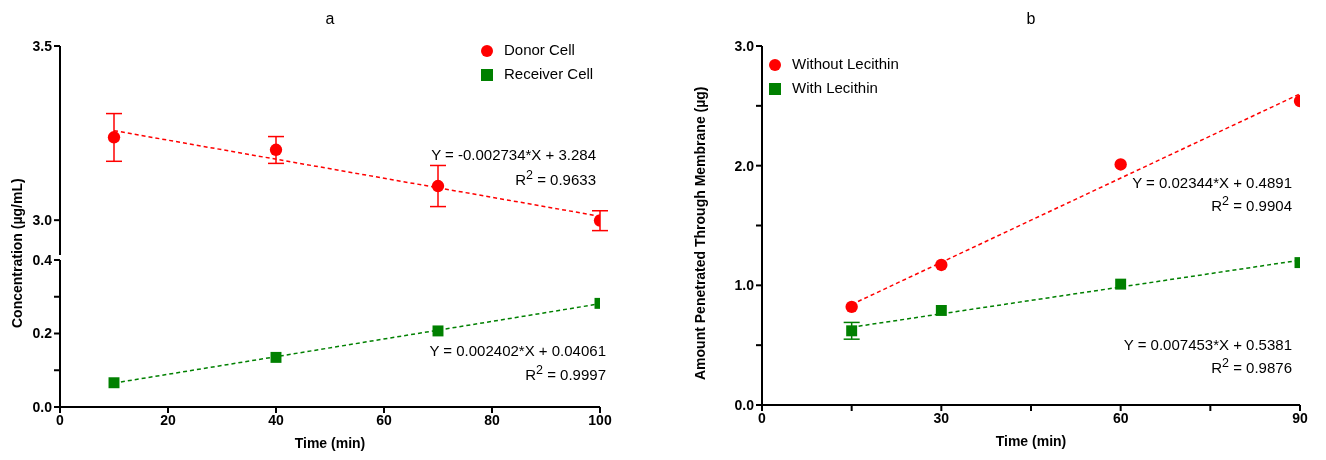 The image size is (1326, 460). Describe the element at coordinates (835, 88) in the screenshot. I see `legend-label: With Lecithin` at that location.